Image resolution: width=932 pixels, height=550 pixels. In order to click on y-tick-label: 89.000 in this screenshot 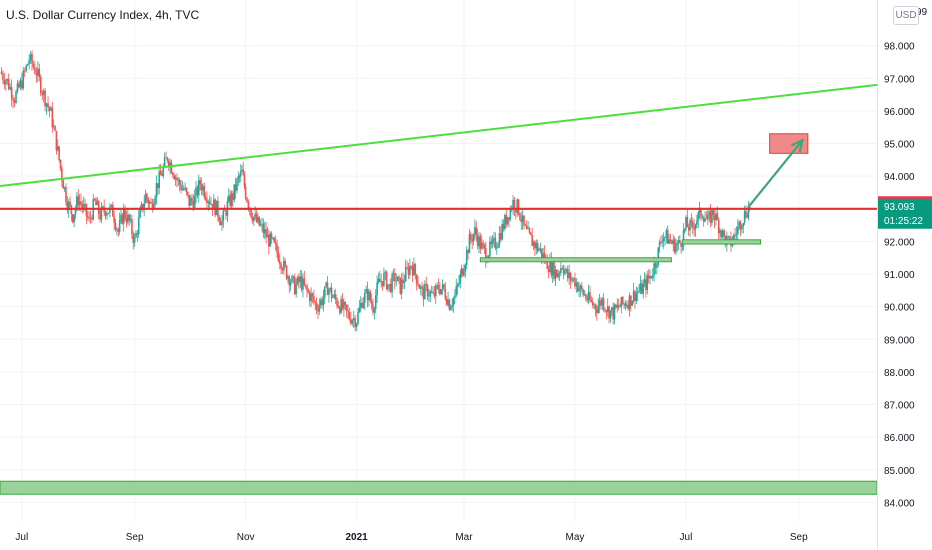, I will do `click(899, 340)`.